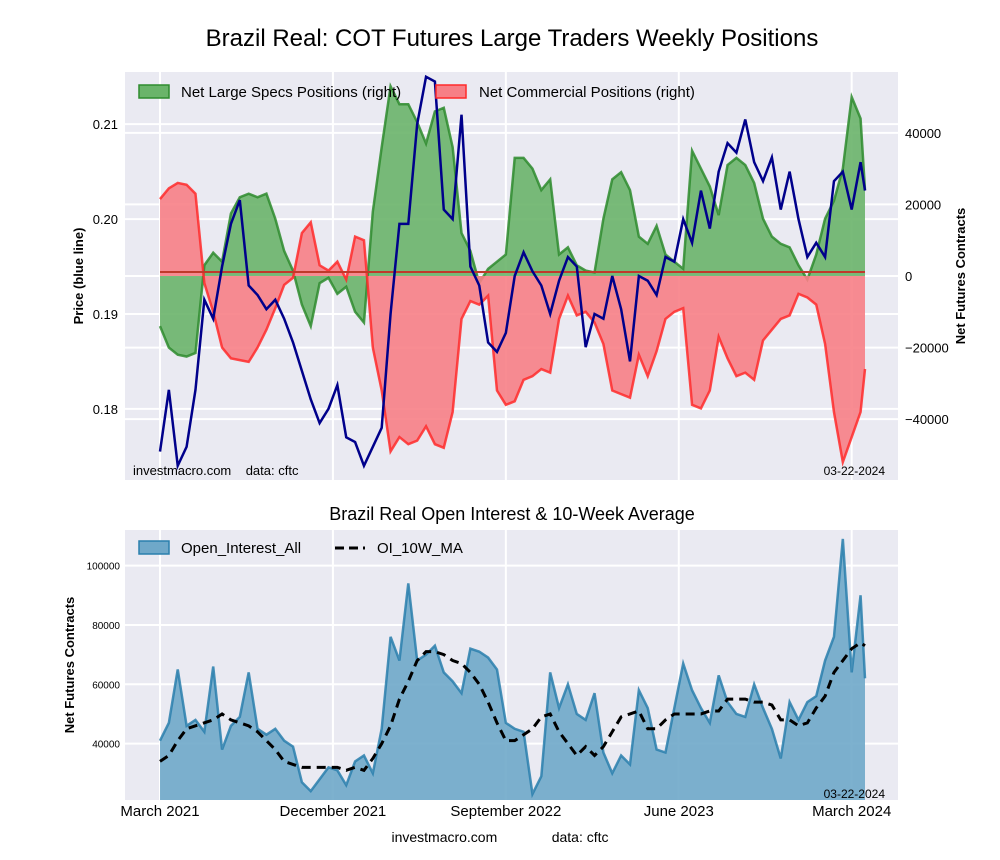 This screenshot has height=860, width=1000. I want to click on contracts-tick-label: −40000, so click(927, 419).